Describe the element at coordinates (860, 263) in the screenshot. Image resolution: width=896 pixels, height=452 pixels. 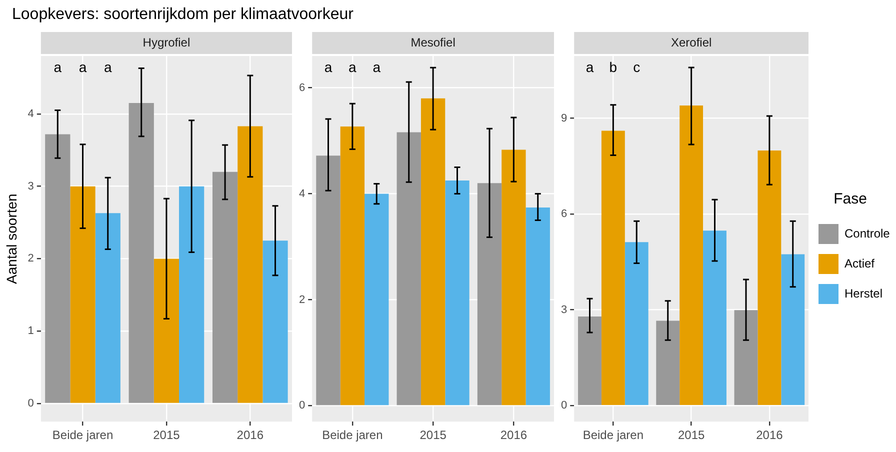
I see `legend-label: Actief` at that location.